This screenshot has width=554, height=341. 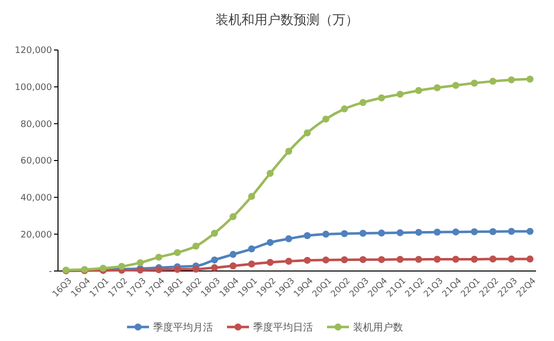 I want to click on legend-label: 季度平均月活, so click(x=183, y=328).